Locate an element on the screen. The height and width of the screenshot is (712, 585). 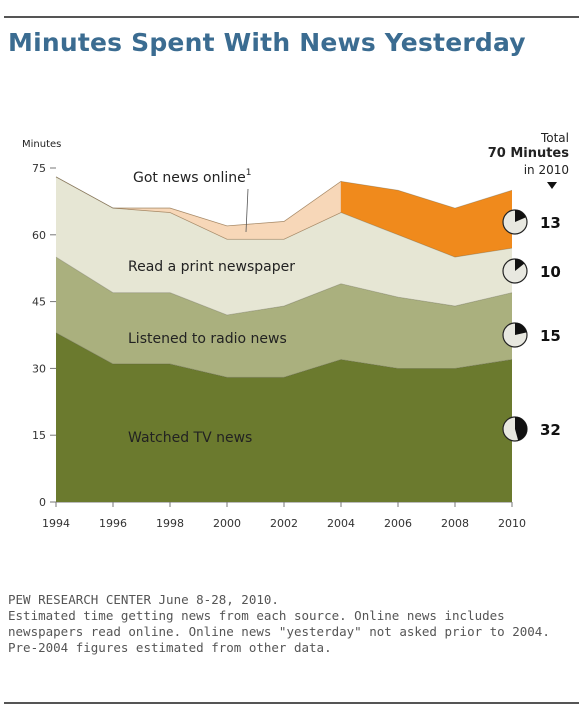
y-tick-label: 60 is located at coordinates (39, 235).